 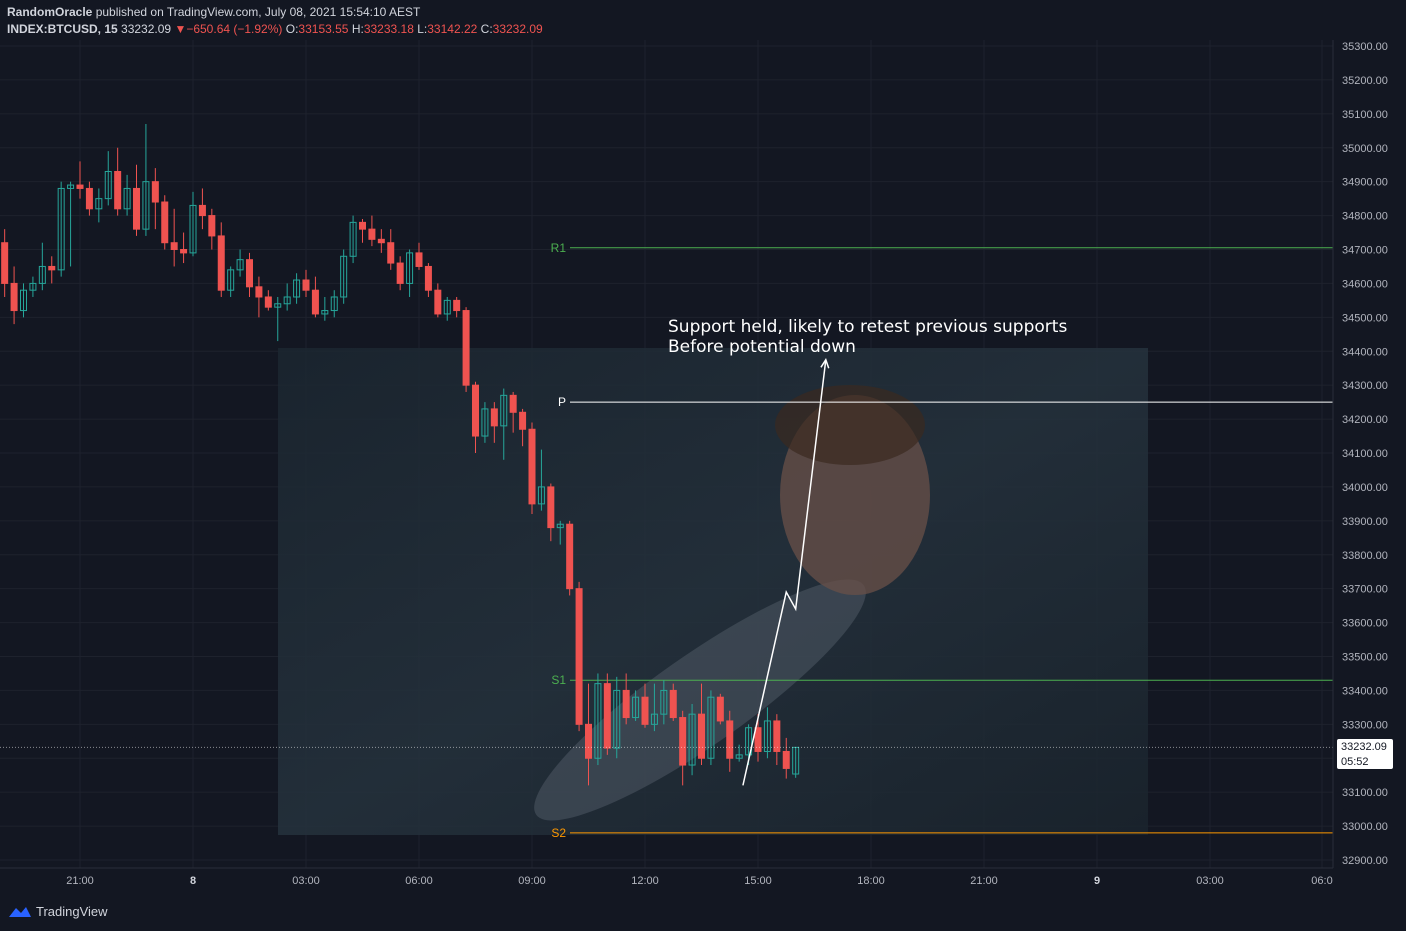 I want to click on low-value: 33142.22, so click(x=452, y=29).